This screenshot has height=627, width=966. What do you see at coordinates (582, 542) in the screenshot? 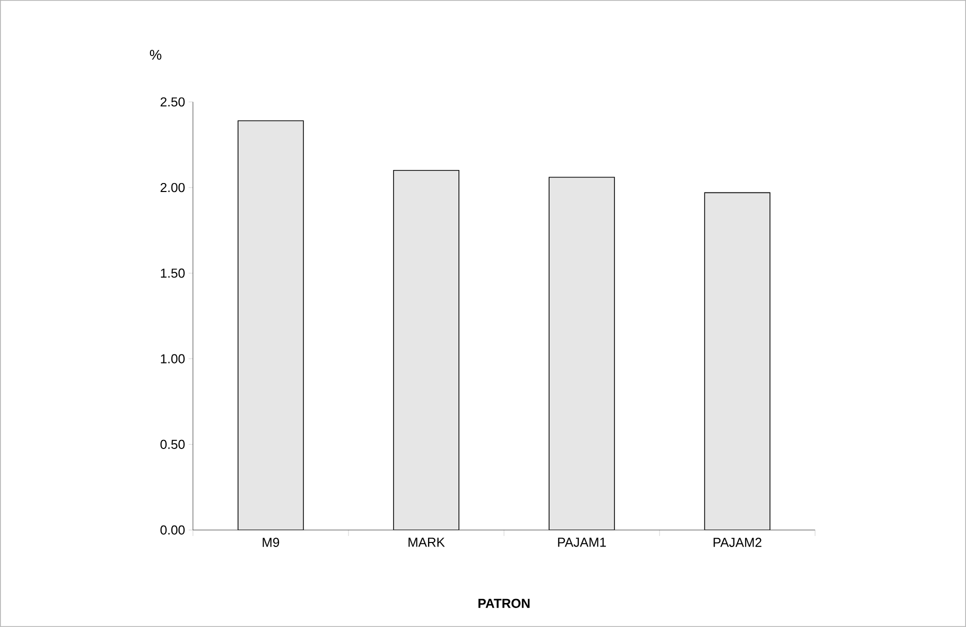
I see `x-tick-label: PAJAM1` at bounding box center [582, 542].